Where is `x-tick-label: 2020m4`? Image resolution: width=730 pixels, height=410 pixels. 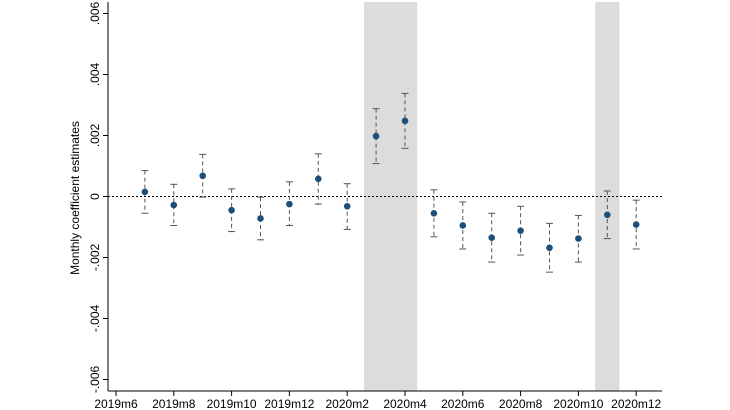
x-tick-label: 2020m4 is located at coordinates (405, 403).